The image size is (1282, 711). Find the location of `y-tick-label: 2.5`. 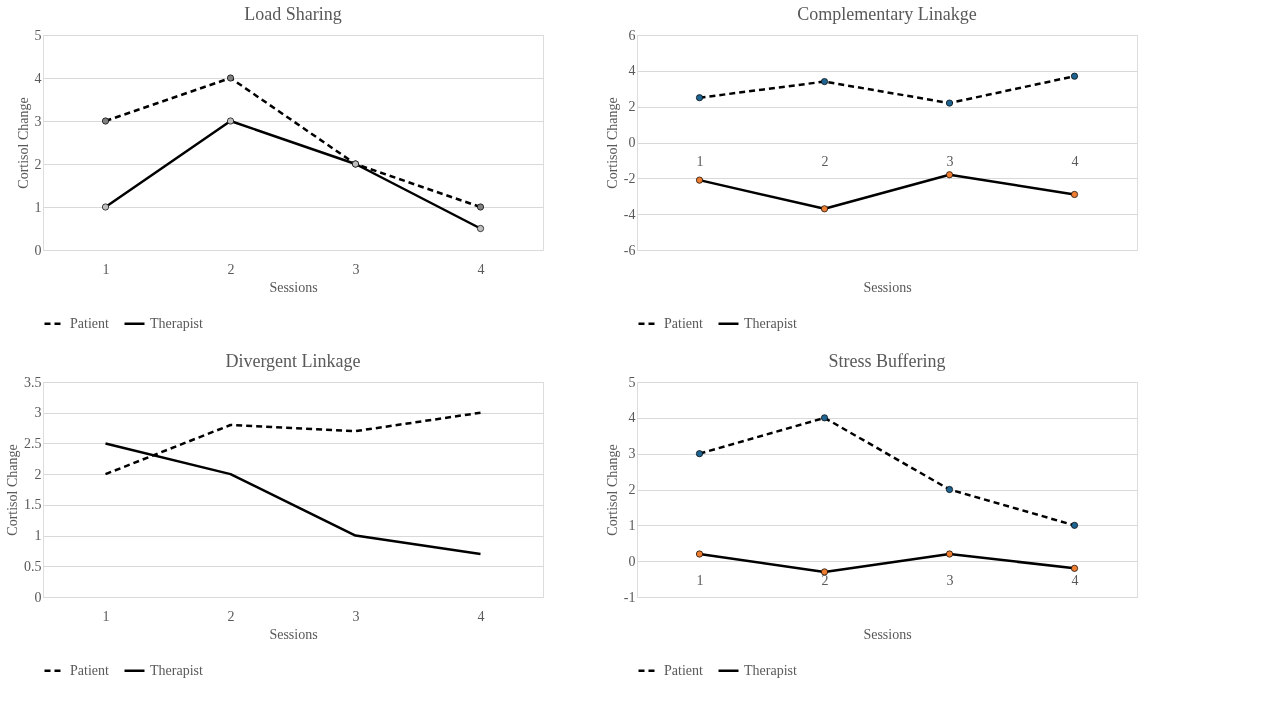

y-tick-label: 2.5 is located at coordinates (33, 443).